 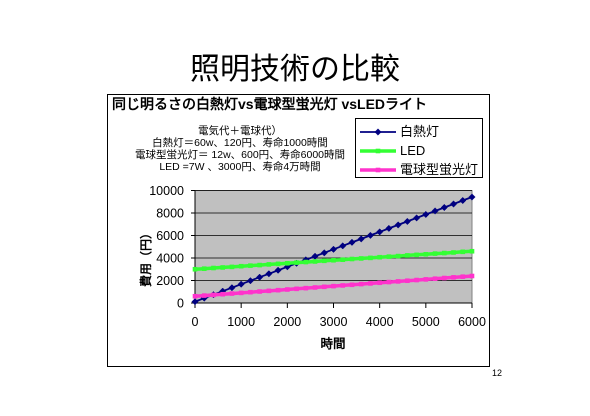 I want to click on annotation-line: 電球型蛍光灯＝ 12w、600円、寿命6000時間, so click(x=240, y=155).